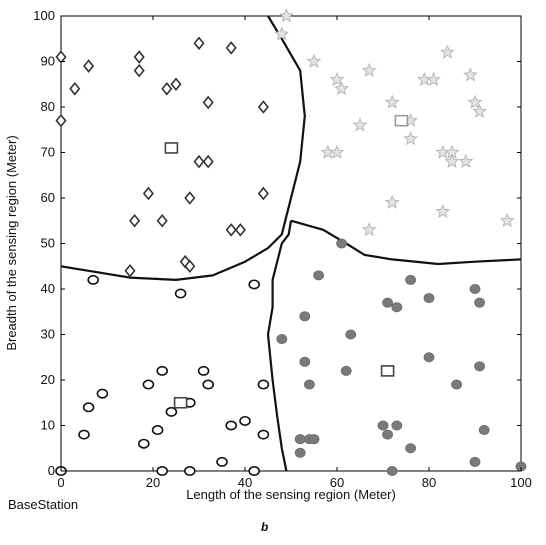  What do you see at coordinates (291, 494) in the screenshot?
I see `x-axis-label: Length of the sensing region (Meter)` at bounding box center [291, 494].